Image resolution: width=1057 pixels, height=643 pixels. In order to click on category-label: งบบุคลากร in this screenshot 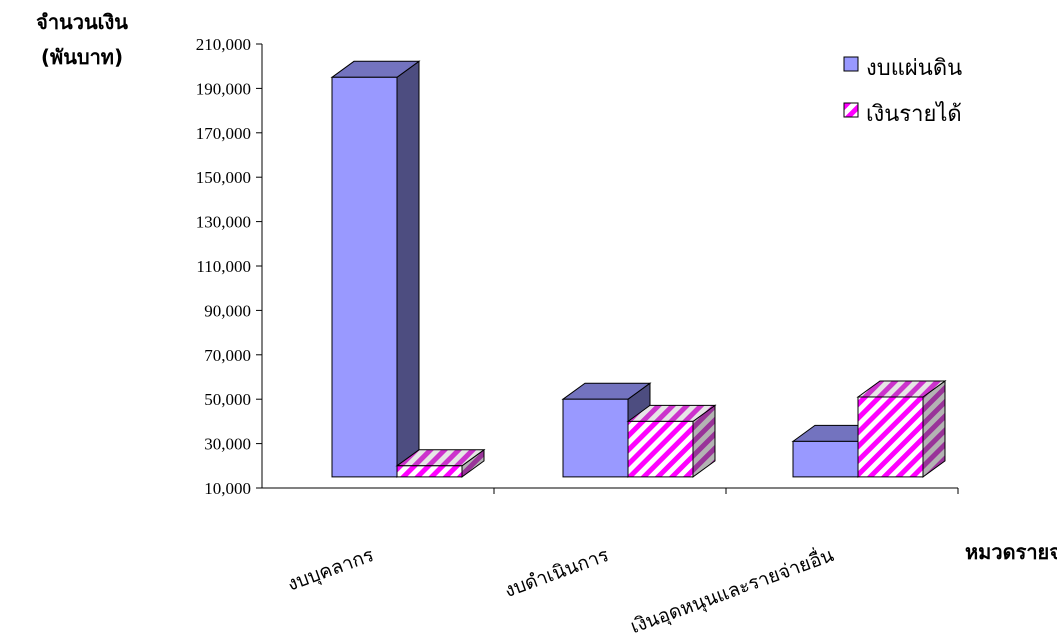, I will do `click(330, 570)`.